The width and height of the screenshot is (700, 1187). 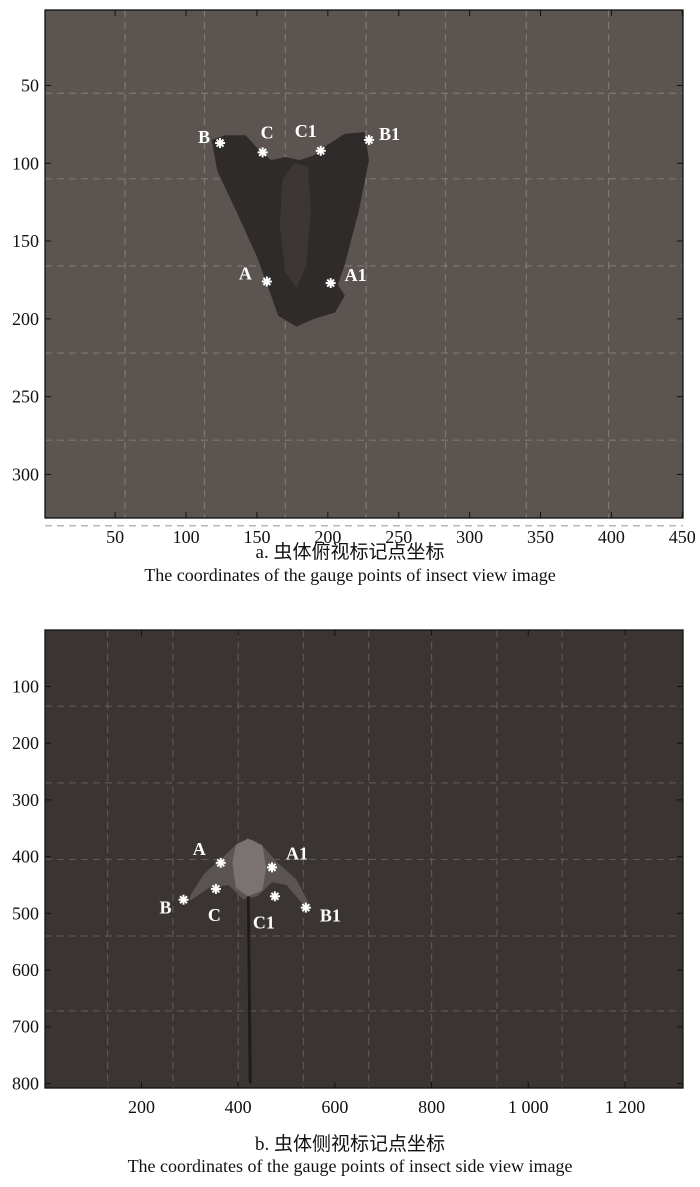 I want to click on x-tick-label: 600, so click(x=334, y=1107).